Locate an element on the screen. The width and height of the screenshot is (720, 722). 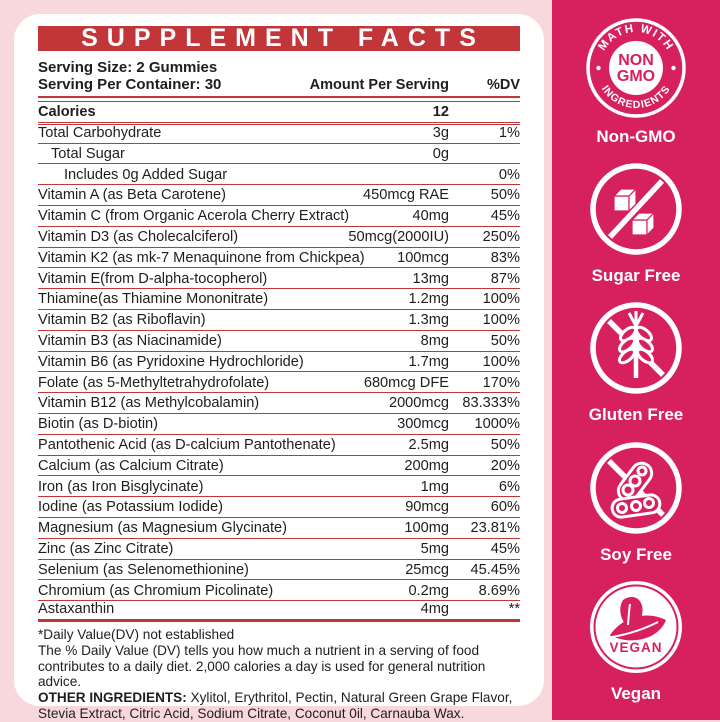
table-row: Calories 12 is located at coordinates (279, 114).